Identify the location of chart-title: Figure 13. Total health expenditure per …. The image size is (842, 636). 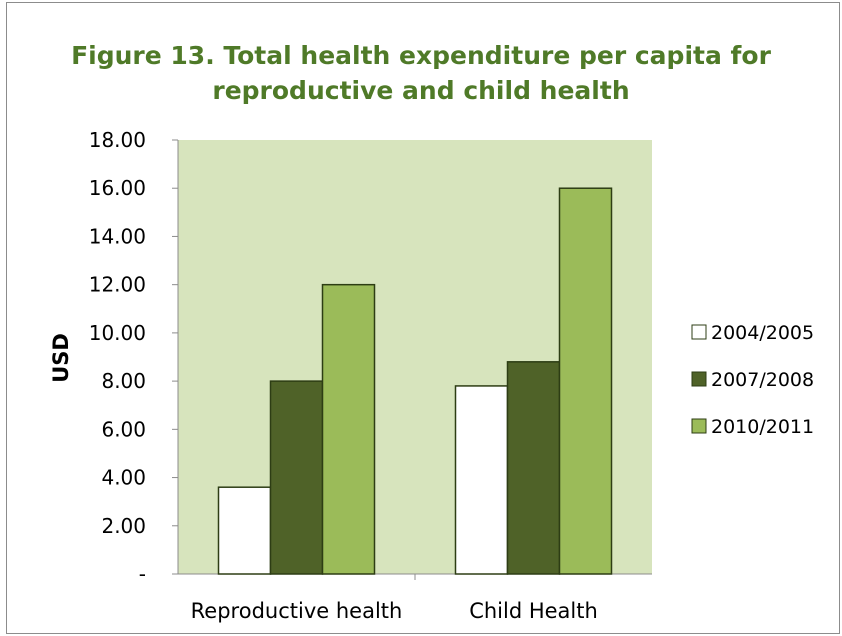
(421, 73).